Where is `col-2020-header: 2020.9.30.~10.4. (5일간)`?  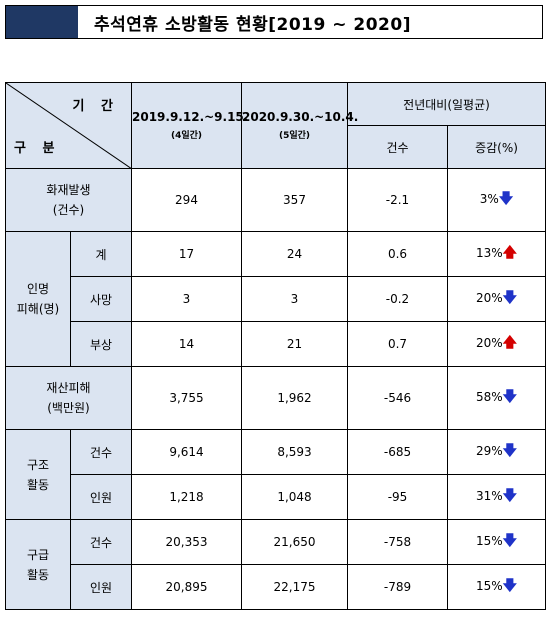
col-2020-header: 2020.9.30.~10.4. (5일간) is located at coordinates (299, 125).